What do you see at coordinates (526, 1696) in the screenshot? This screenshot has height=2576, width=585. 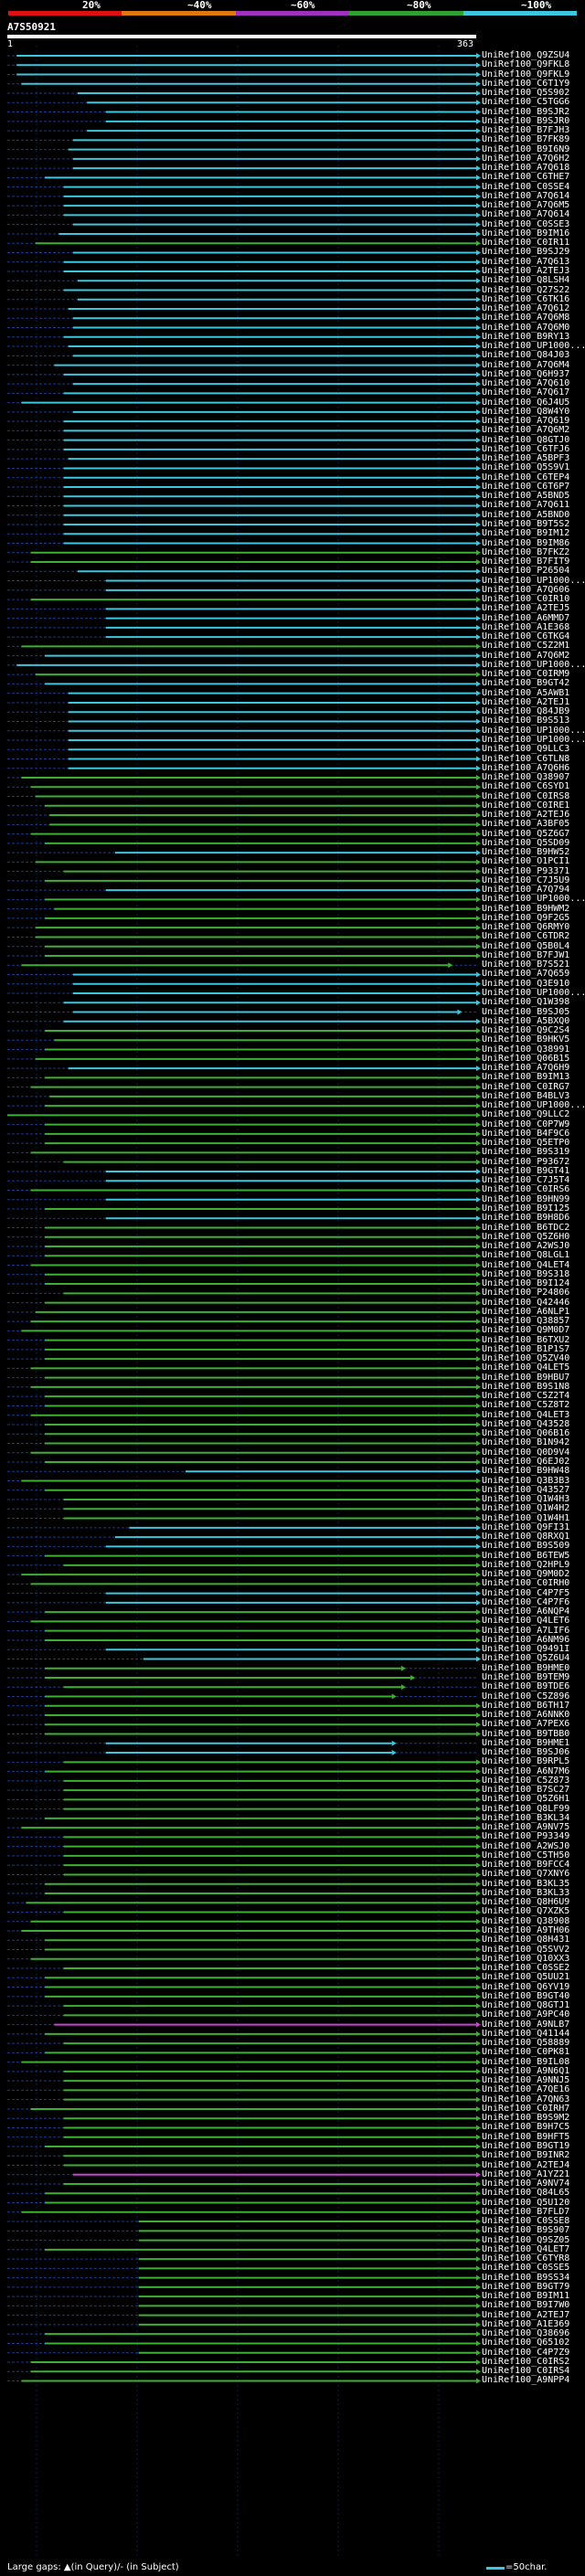 I see `hit-label-link: UniRef100_C5Z896` at bounding box center [526, 1696].